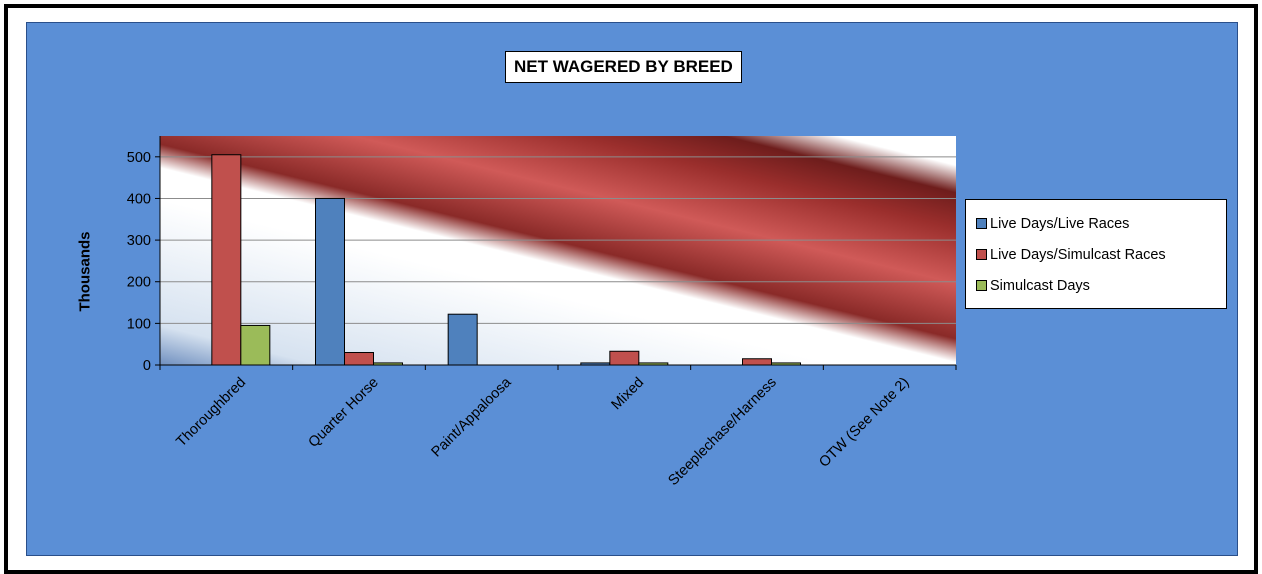 The width and height of the screenshot is (1262, 574). Describe the element at coordinates (627, 394) in the screenshot. I see `x-tick-label: Mixed` at that location.